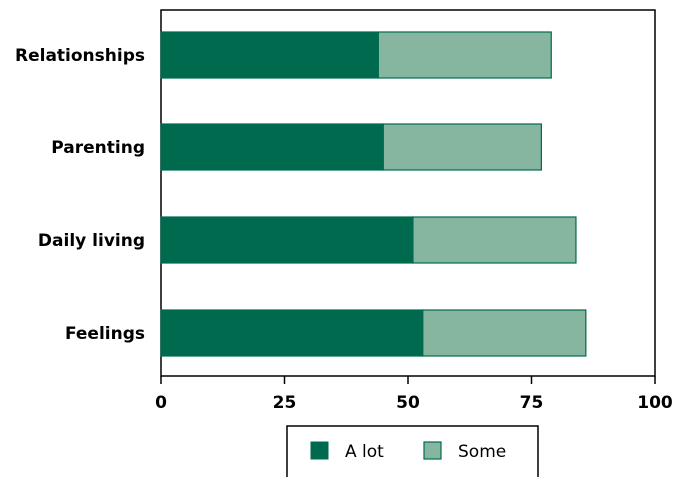 The image size is (686, 477). What do you see at coordinates (91, 241) in the screenshot?
I see `category-label: Daily living` at bounding box center [91, 241].